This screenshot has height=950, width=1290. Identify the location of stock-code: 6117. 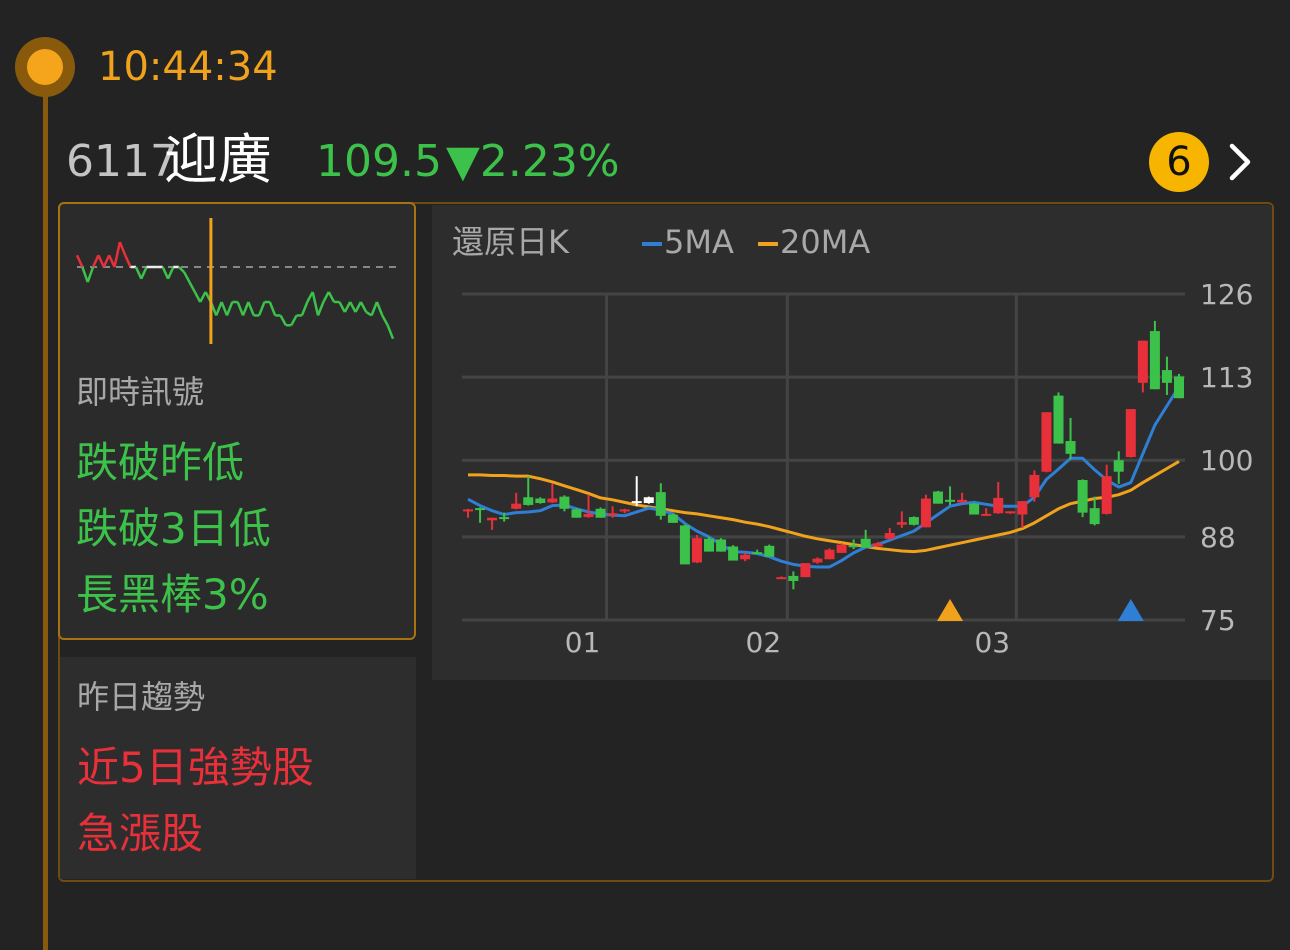
(122, 161).